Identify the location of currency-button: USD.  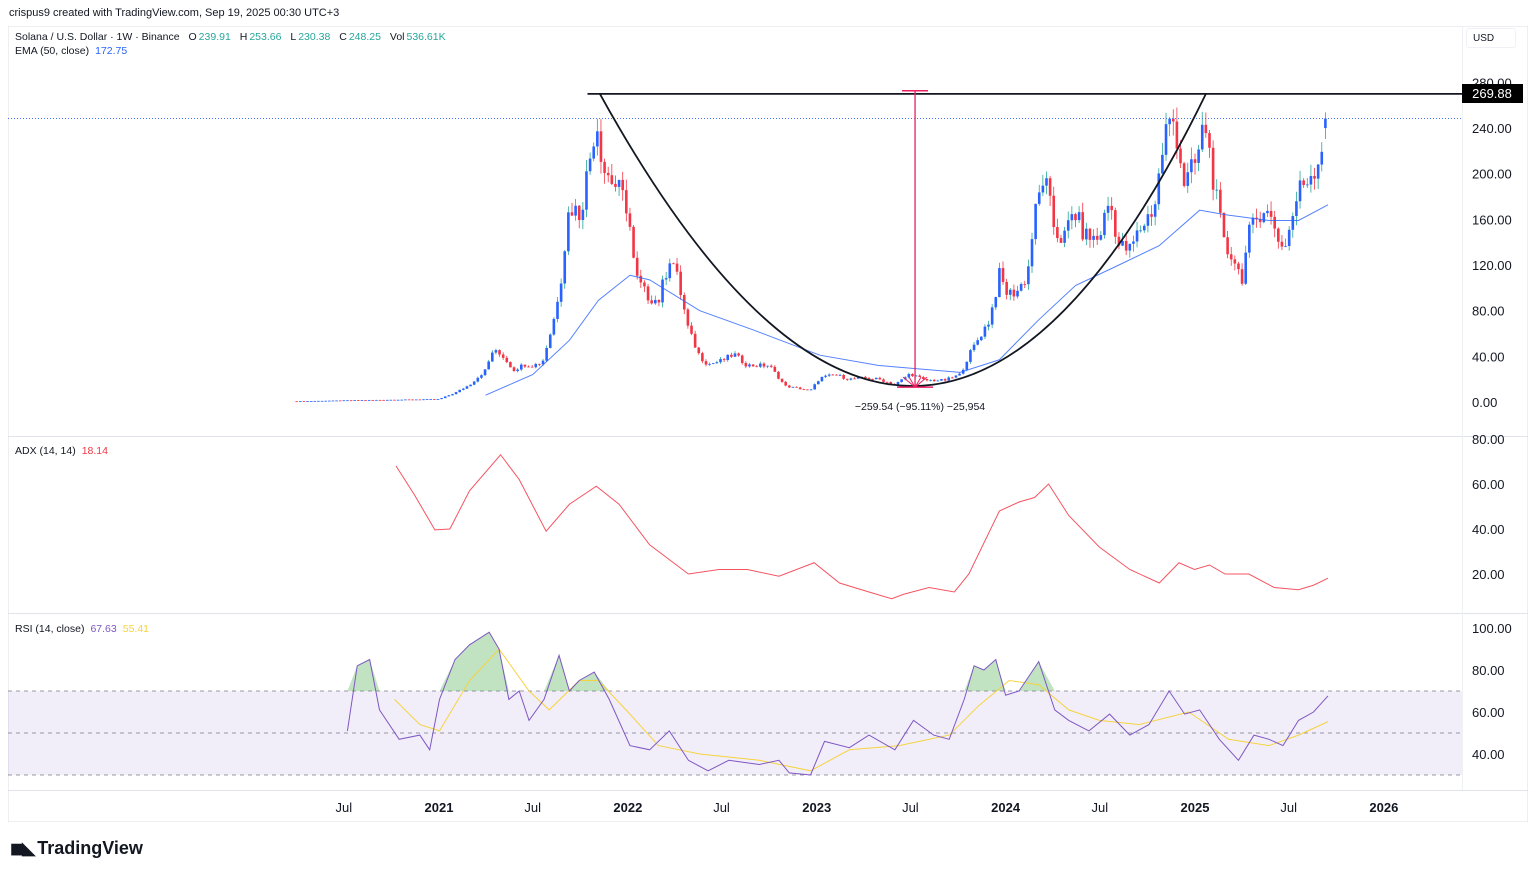
(1491, 38).